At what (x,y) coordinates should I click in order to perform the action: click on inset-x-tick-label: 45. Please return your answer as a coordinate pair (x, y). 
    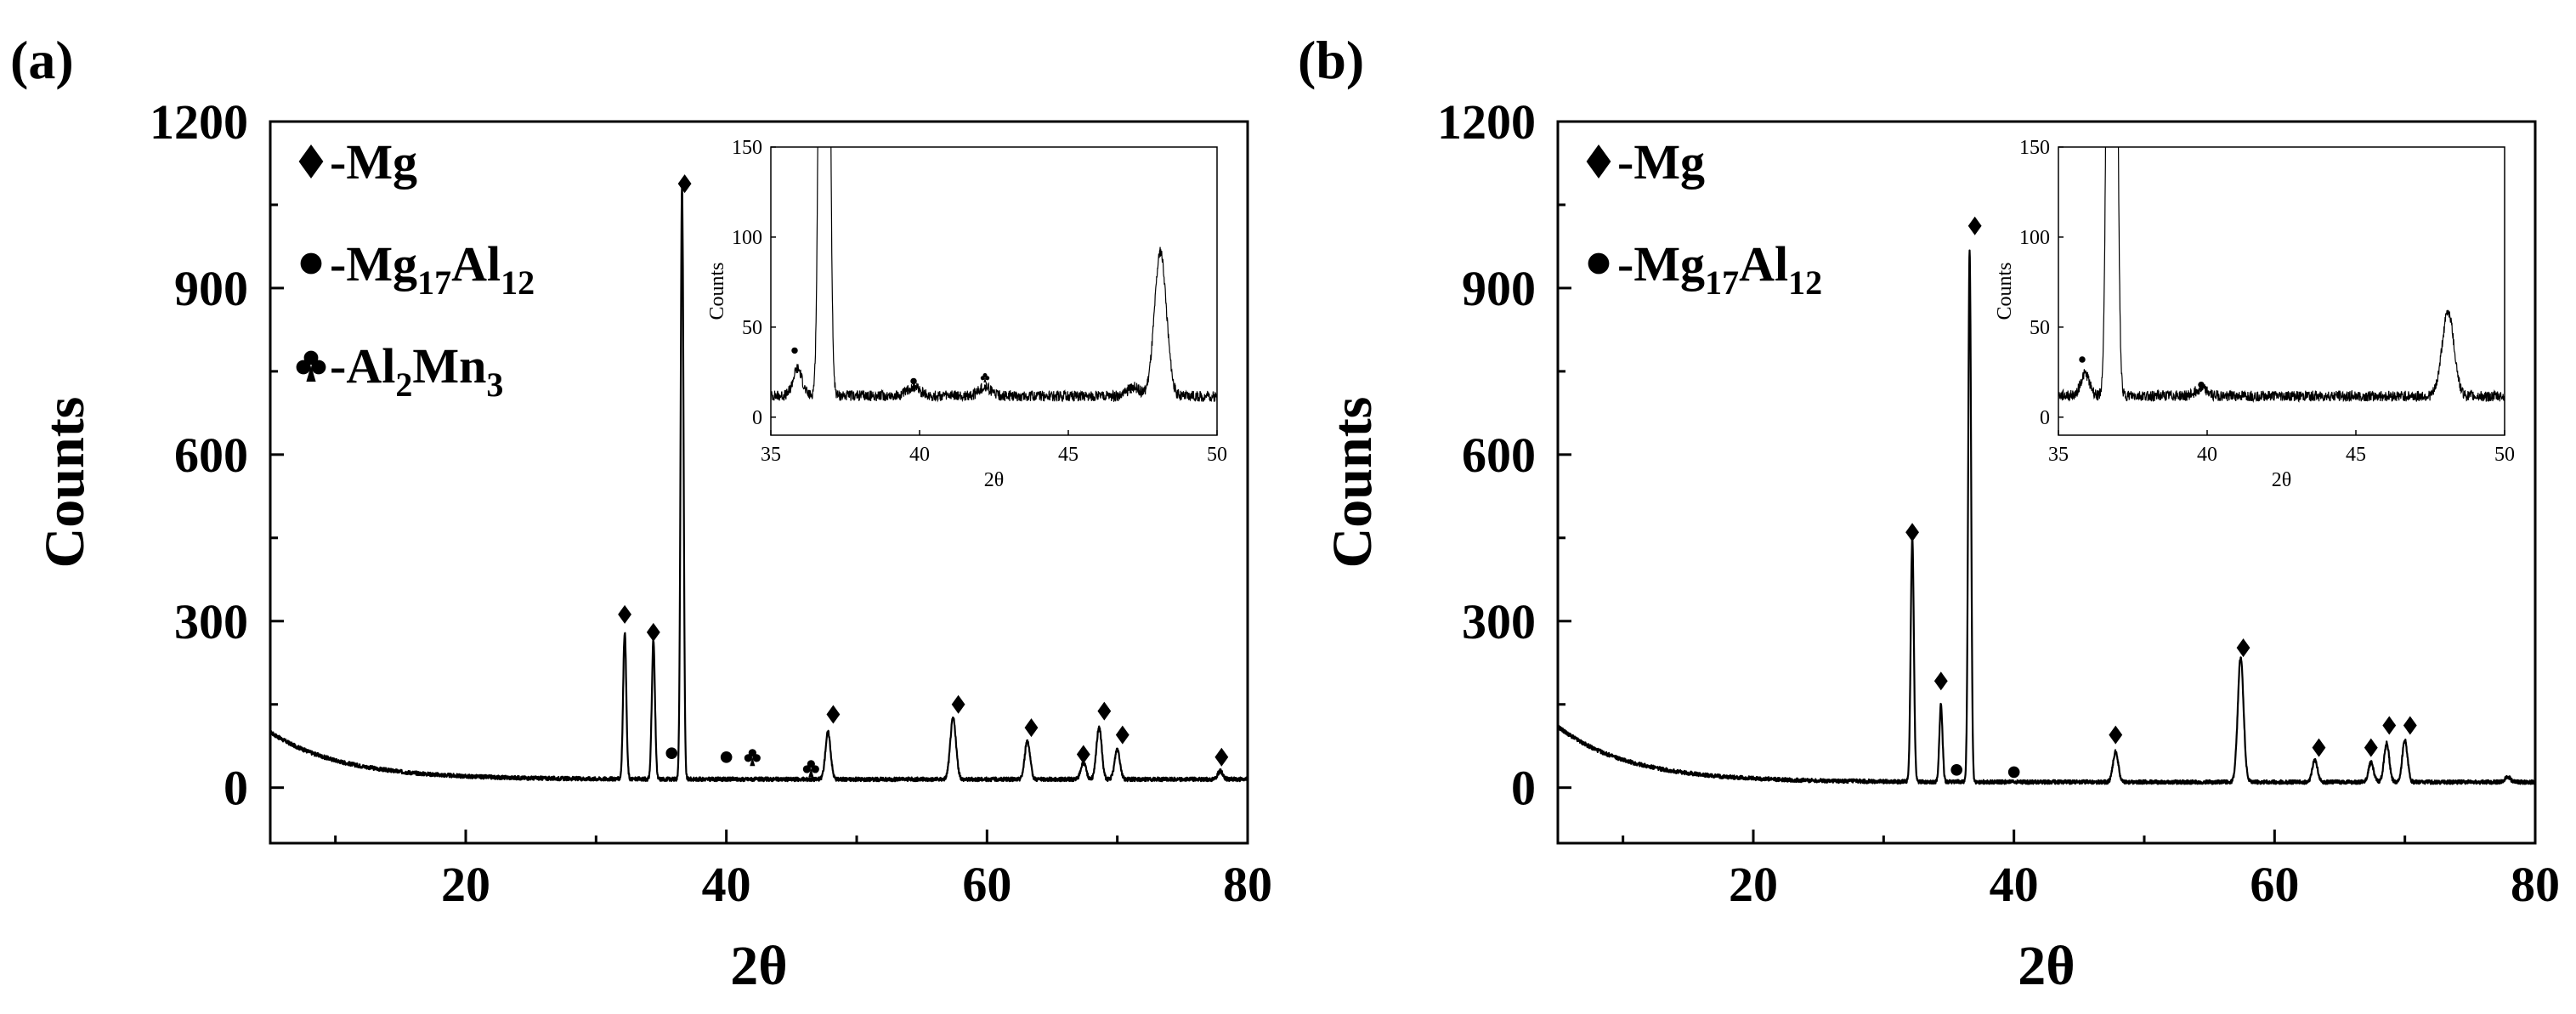
    Looking at the image, I should click on (2356, 455).